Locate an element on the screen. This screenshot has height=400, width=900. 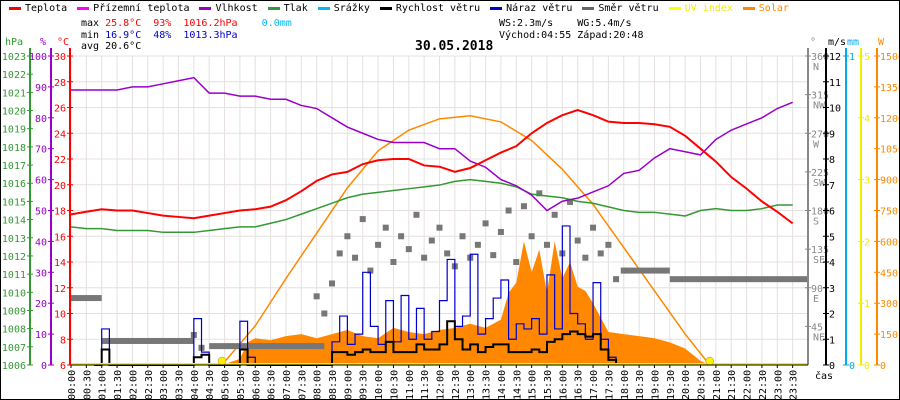
temperature-tick-label: 22 is located at coordinates (60, 160).